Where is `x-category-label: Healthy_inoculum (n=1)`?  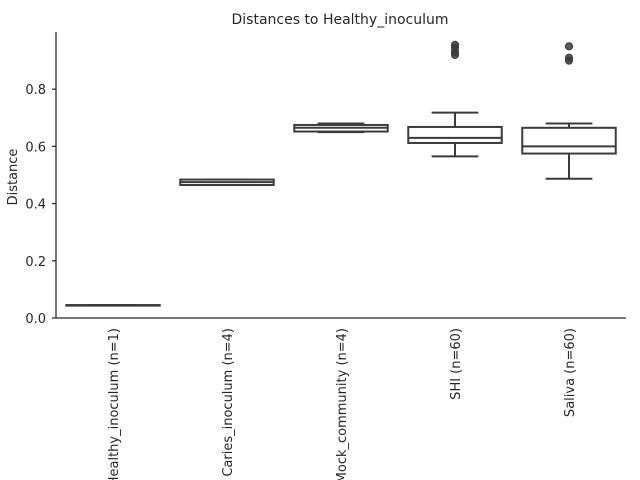
x-category-label: Healthy_inoculum (n=1) is located at coordinates (114, 404).